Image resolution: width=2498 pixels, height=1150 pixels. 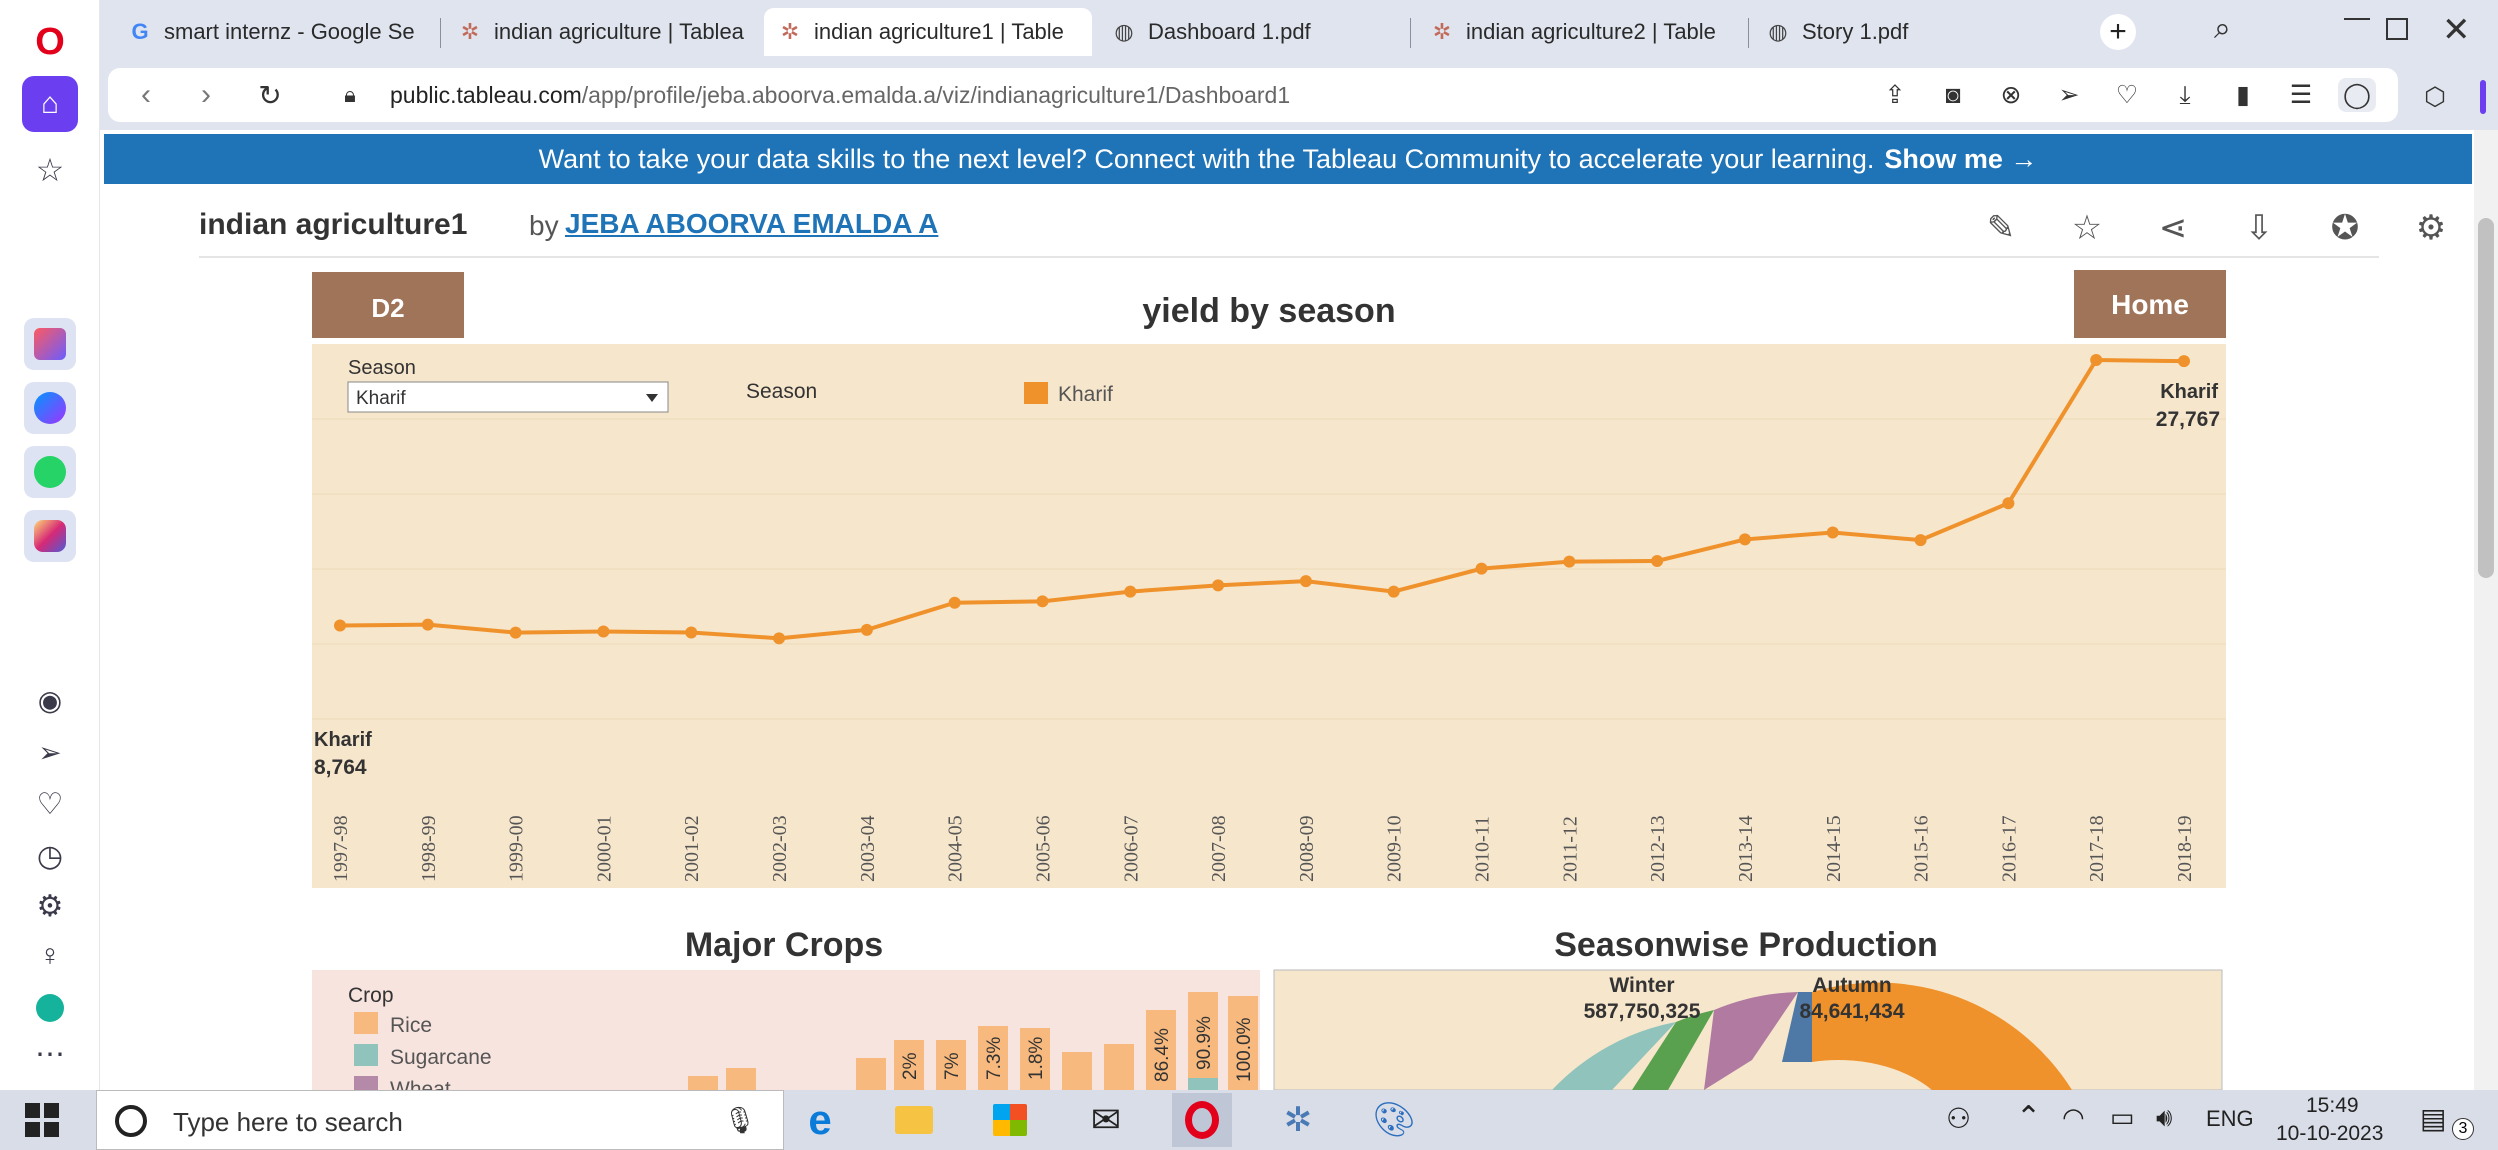 I want to click on whatsapp-icon, so click(x=50, y=472).